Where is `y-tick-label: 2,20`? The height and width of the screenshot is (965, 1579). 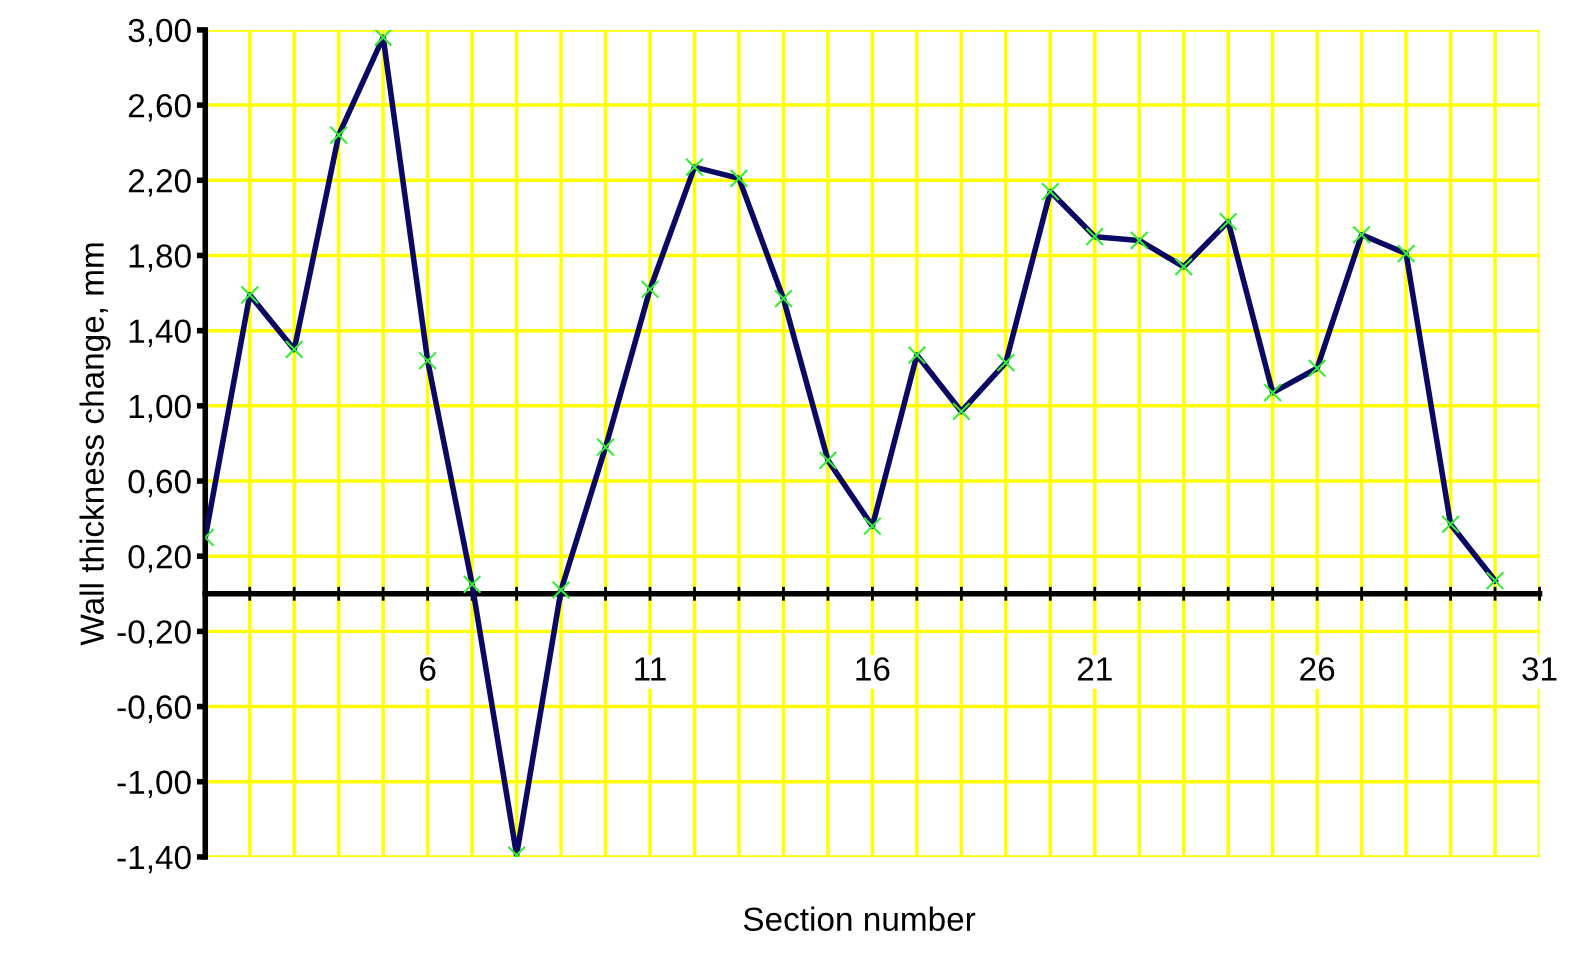 y-tick-label: 2,20 is located at coordinates (159, 183).